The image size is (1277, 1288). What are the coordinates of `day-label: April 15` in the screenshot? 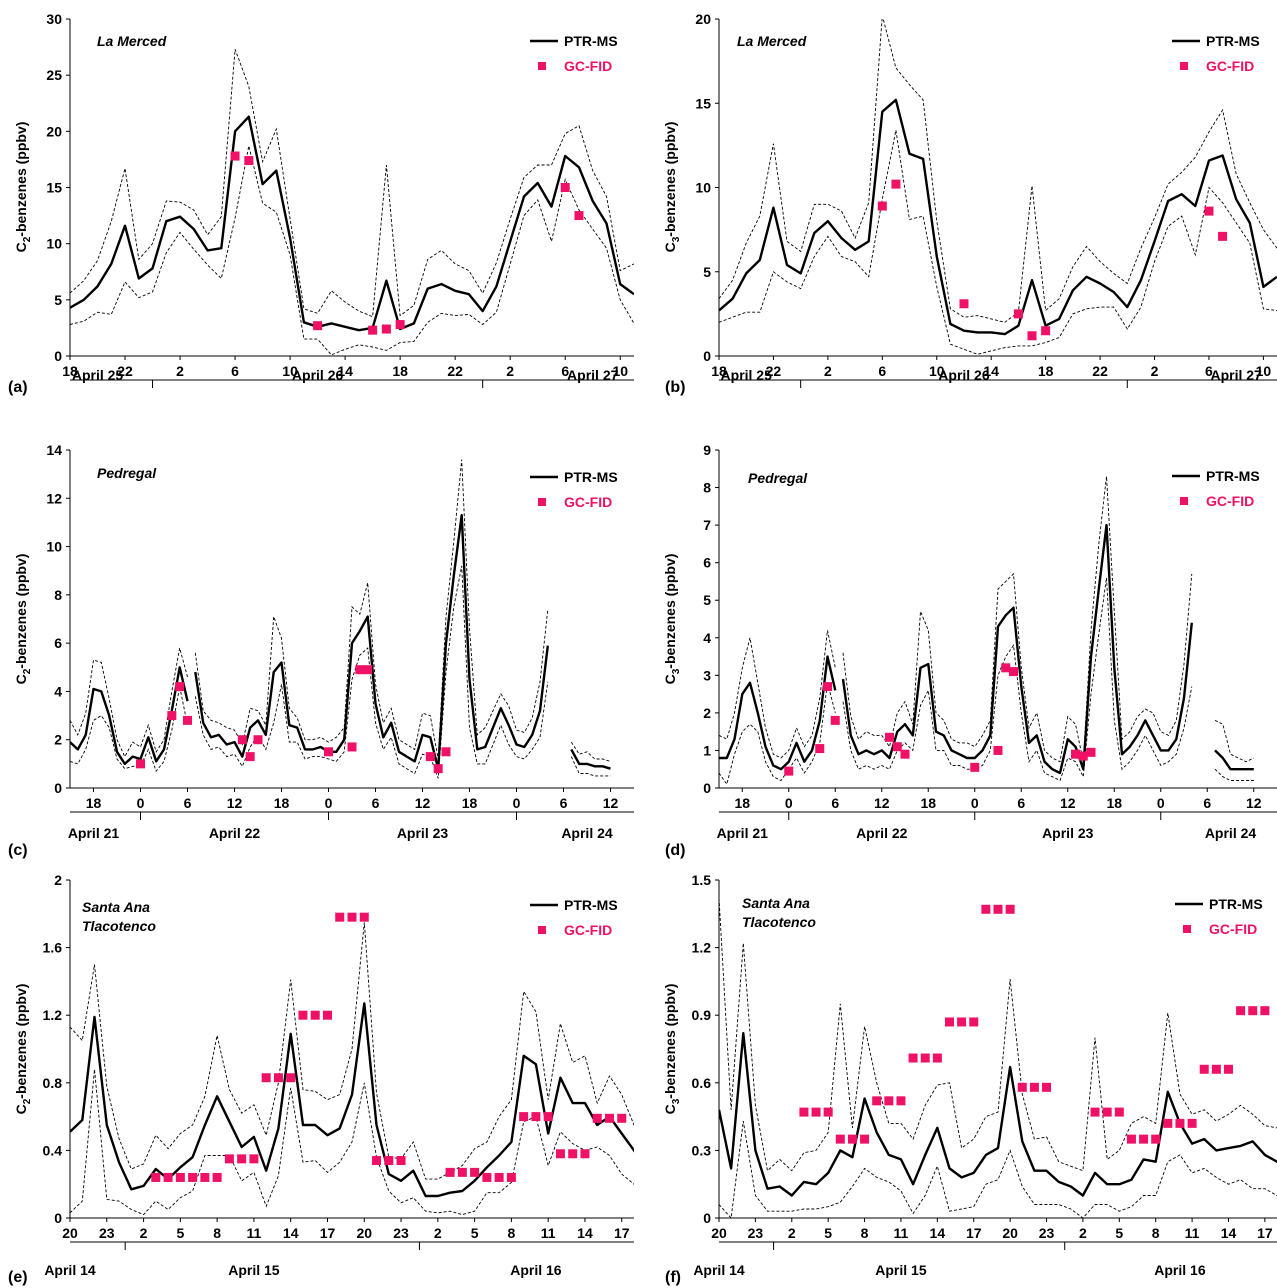 It's located at (254, 1270).